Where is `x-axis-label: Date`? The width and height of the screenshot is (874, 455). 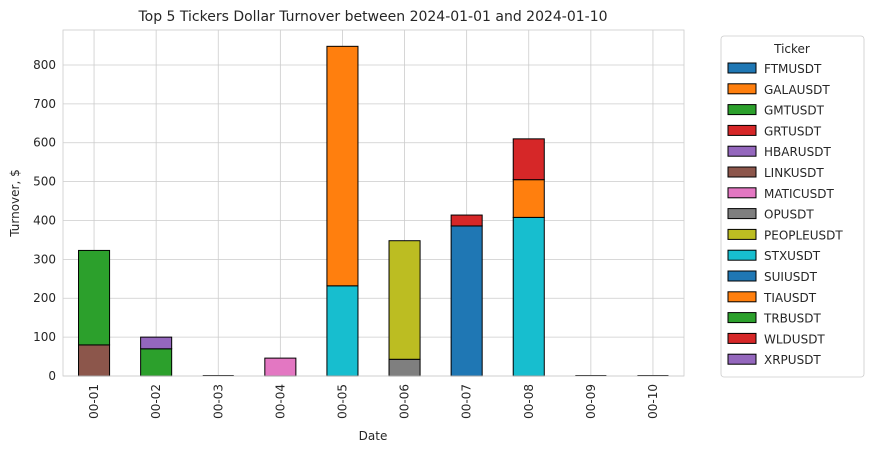
x-axis-label: Date is located at coordinates (373, 436).